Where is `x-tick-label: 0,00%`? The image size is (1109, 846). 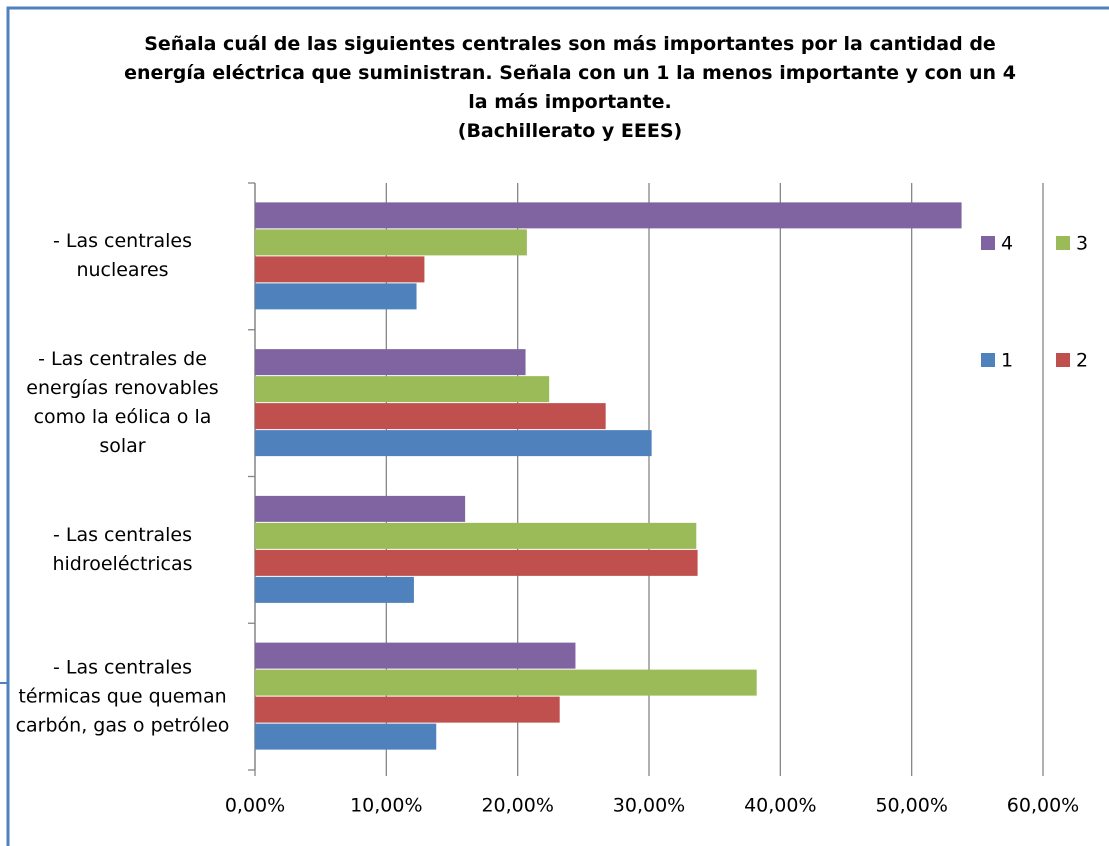
x-tick-label: 0,00% is located at coordinates (255, 806).